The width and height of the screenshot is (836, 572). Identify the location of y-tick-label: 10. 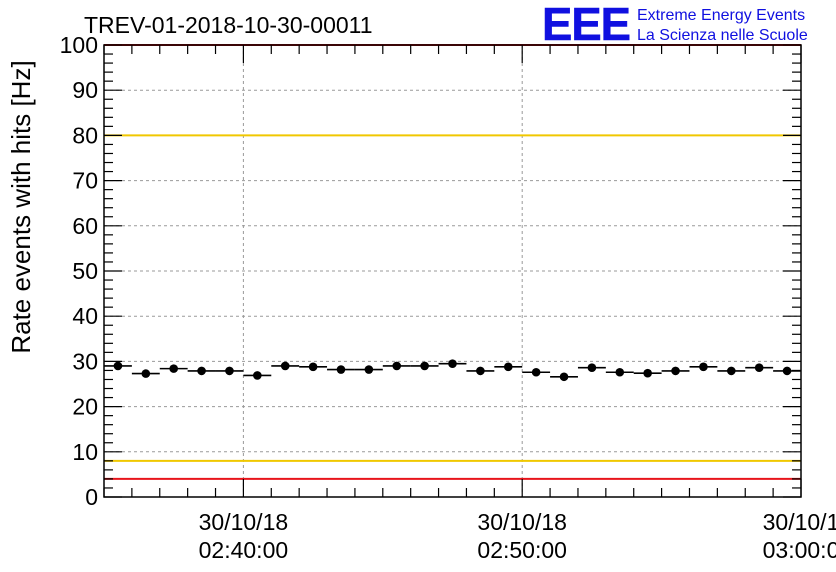
(85, 452).